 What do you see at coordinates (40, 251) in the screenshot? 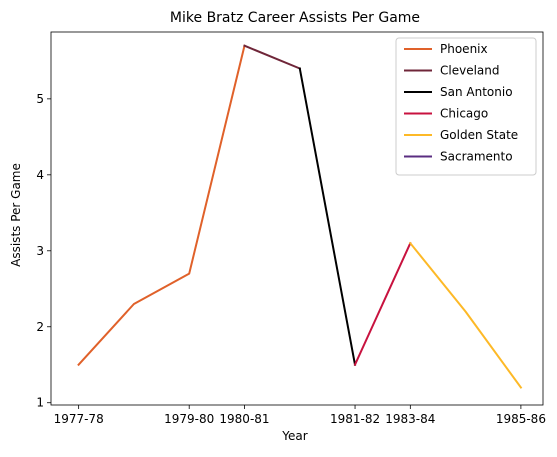
I see `y-tick-label: 3` at bounding box center [40, 251].